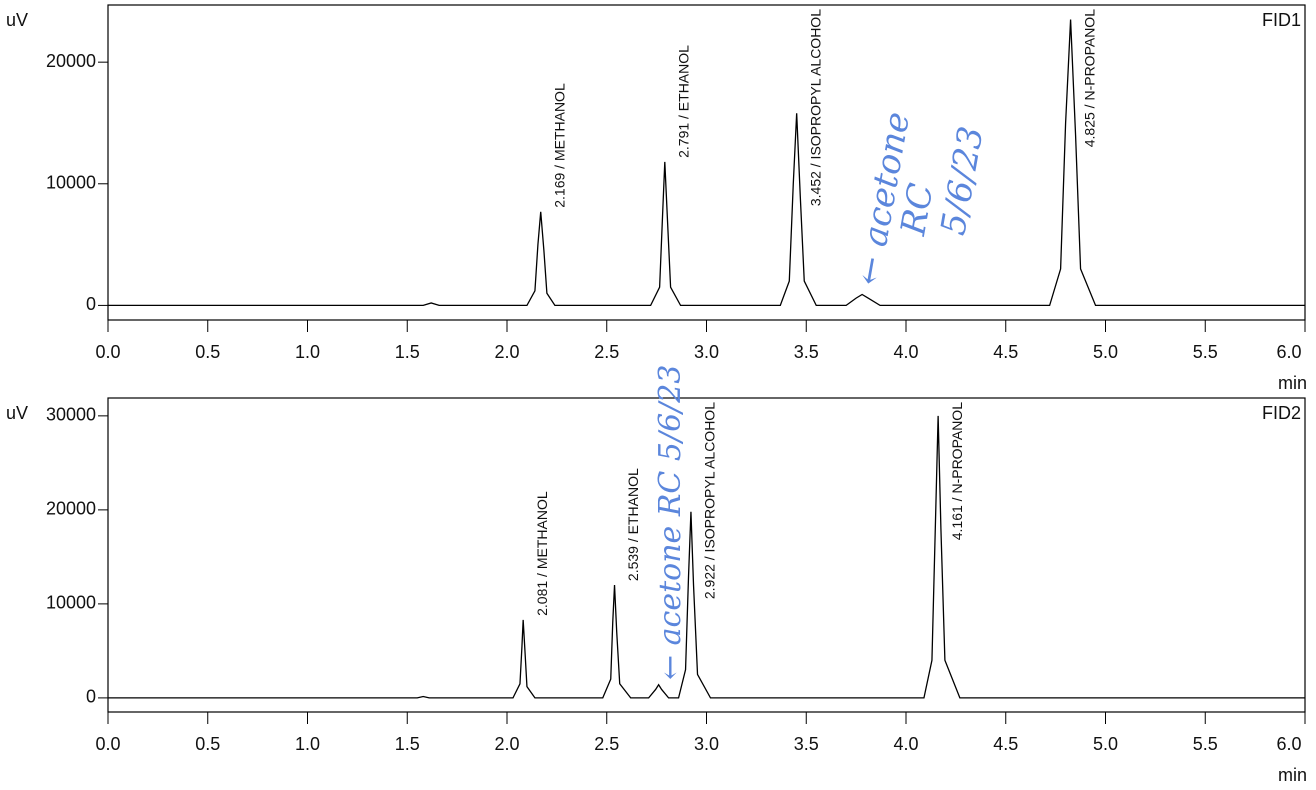 This screenshot has height=790, width=1316. Describe the element at coordinates (917, 209) in the screenshot. I see `handwritten-note: RC` at that location.